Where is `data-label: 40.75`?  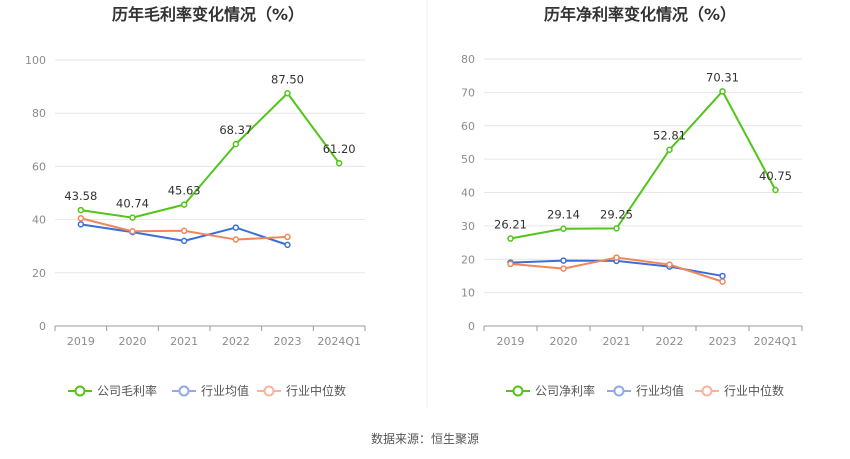
data-label: 40.75 is located at coordinates (775, 176).